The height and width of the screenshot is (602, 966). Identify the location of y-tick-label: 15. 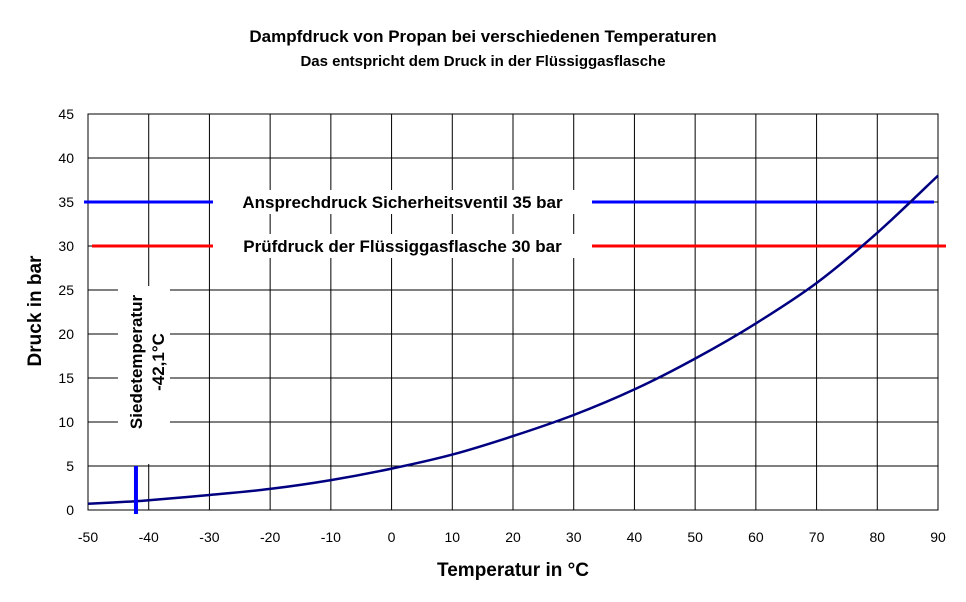
(66, 378).